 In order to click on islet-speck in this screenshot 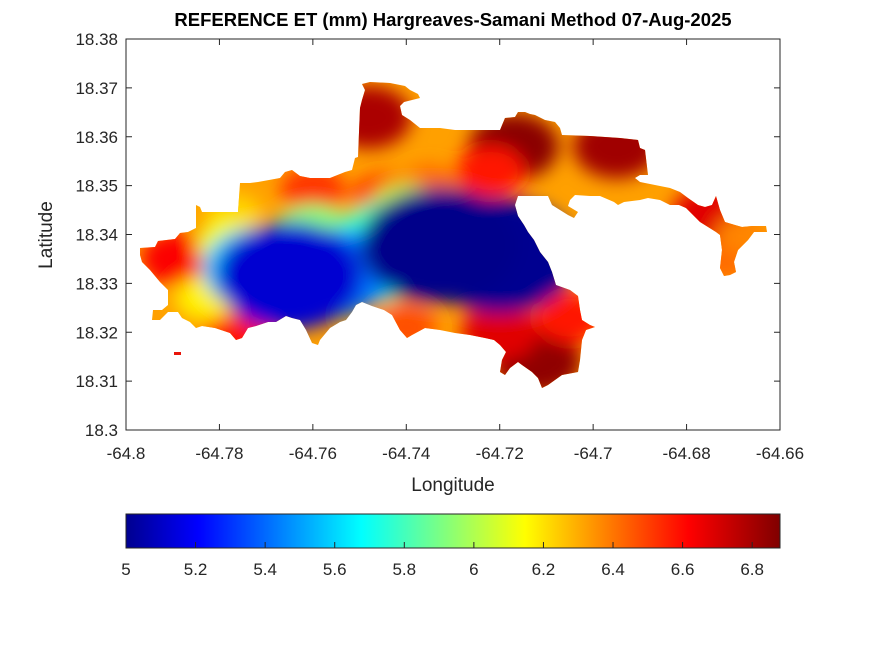, I will do `click(177, 353)`.